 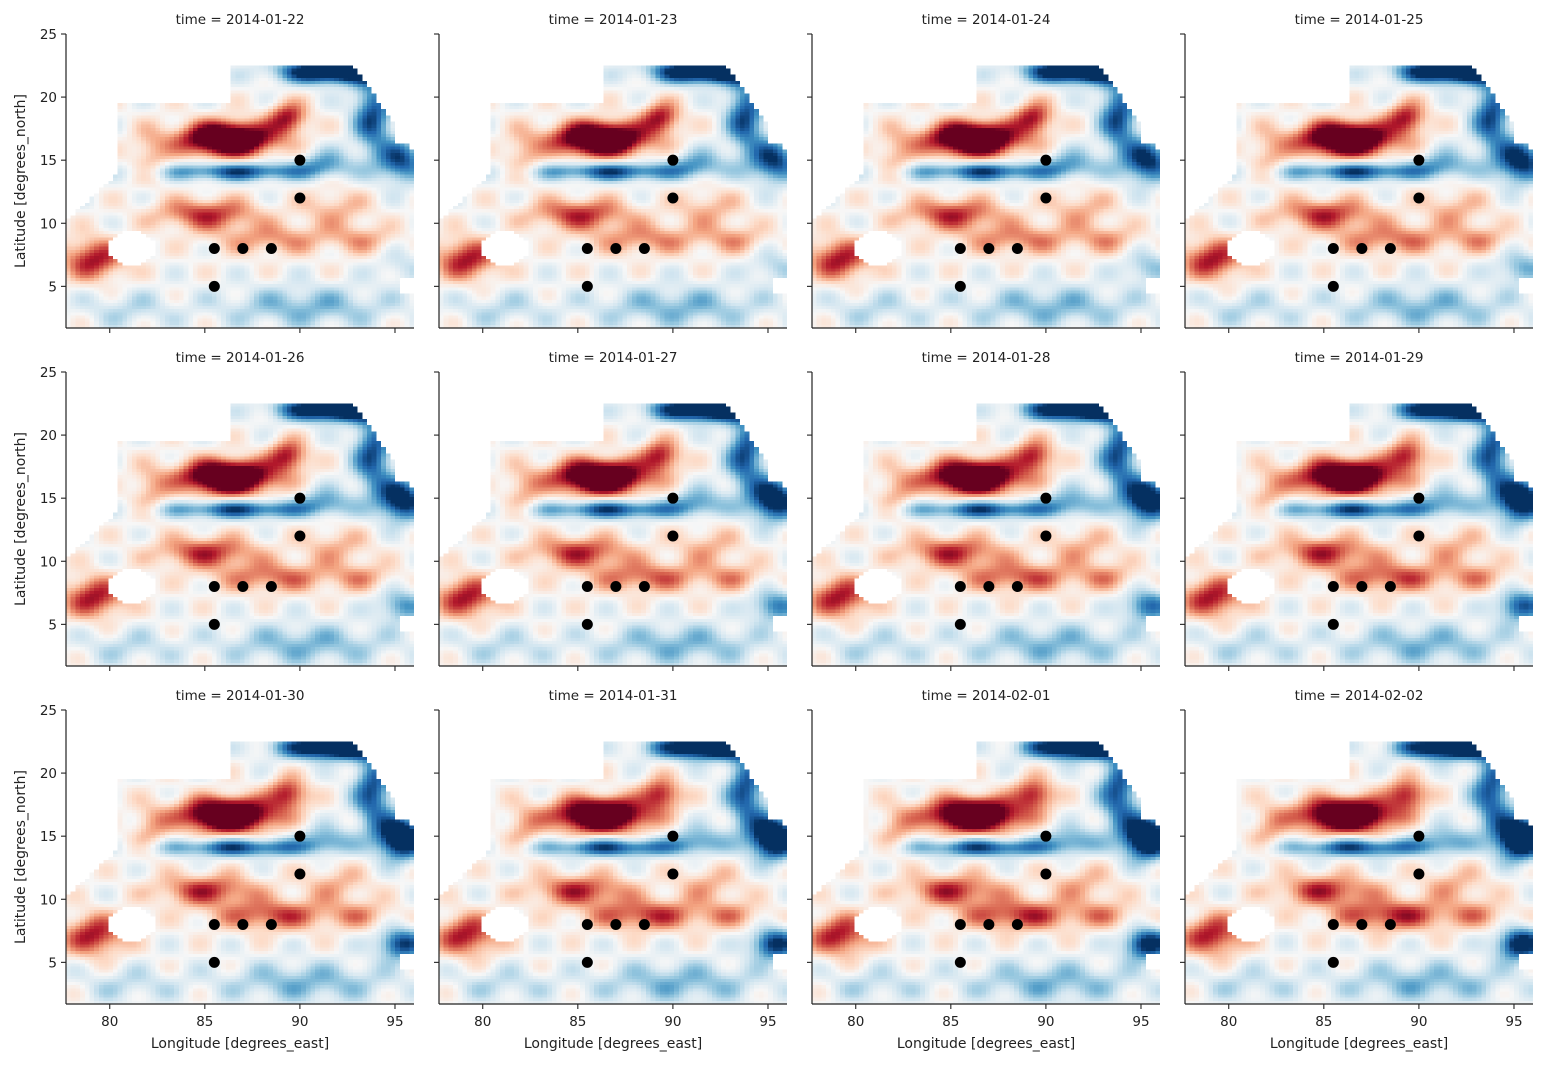 I want to click on x-tick-label: 85, so click(x=577, y=1022).